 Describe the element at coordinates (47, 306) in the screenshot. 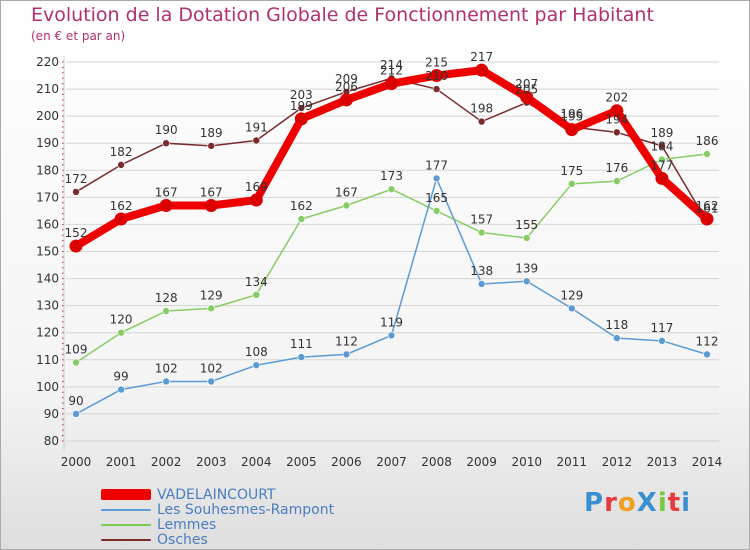

I see `y-tick-label: 130` at that location.